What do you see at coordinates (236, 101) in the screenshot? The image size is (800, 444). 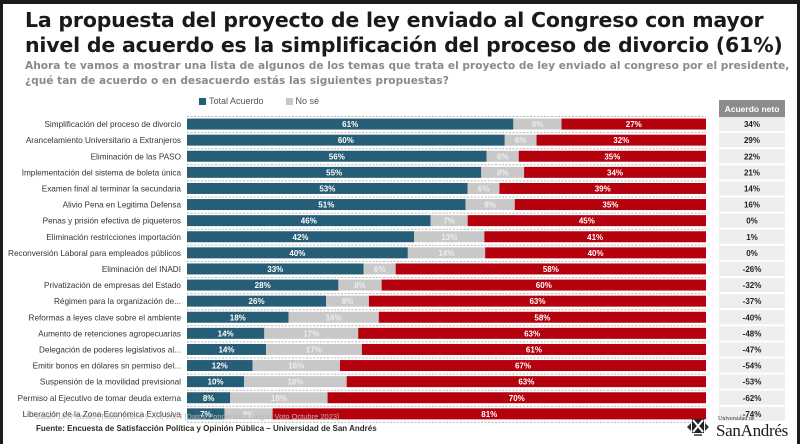 I see `legend-label: Total Acuerdo` at bounding box center [236, 101].